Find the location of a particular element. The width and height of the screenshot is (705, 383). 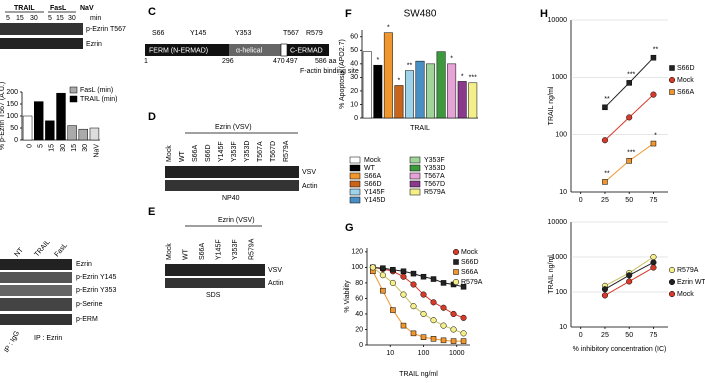

lane: NT is located at coordinates (20, 252).